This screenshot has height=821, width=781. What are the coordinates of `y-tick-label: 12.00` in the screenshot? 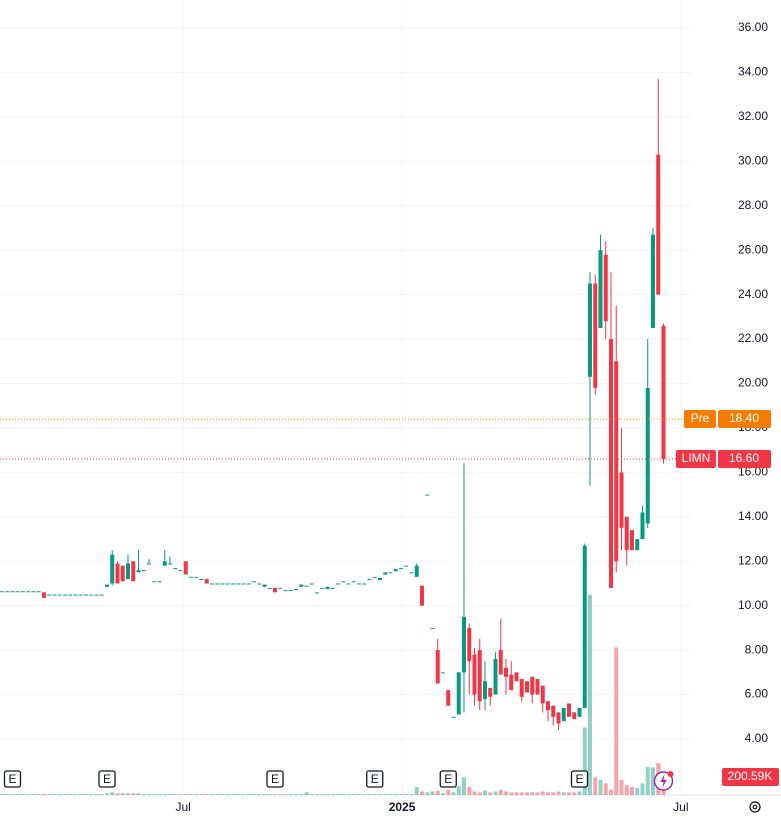 It's located at (753, 560).